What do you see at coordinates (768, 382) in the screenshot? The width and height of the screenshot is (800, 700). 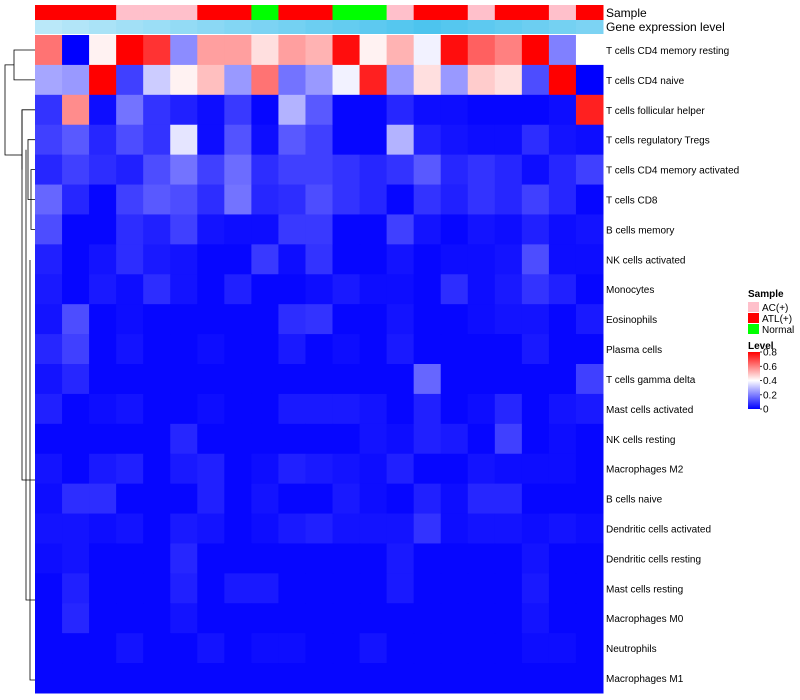 I see `legend-level-ticks: 0.8 0.6 0.4 0.2 0` at bounding box center [768, 382].